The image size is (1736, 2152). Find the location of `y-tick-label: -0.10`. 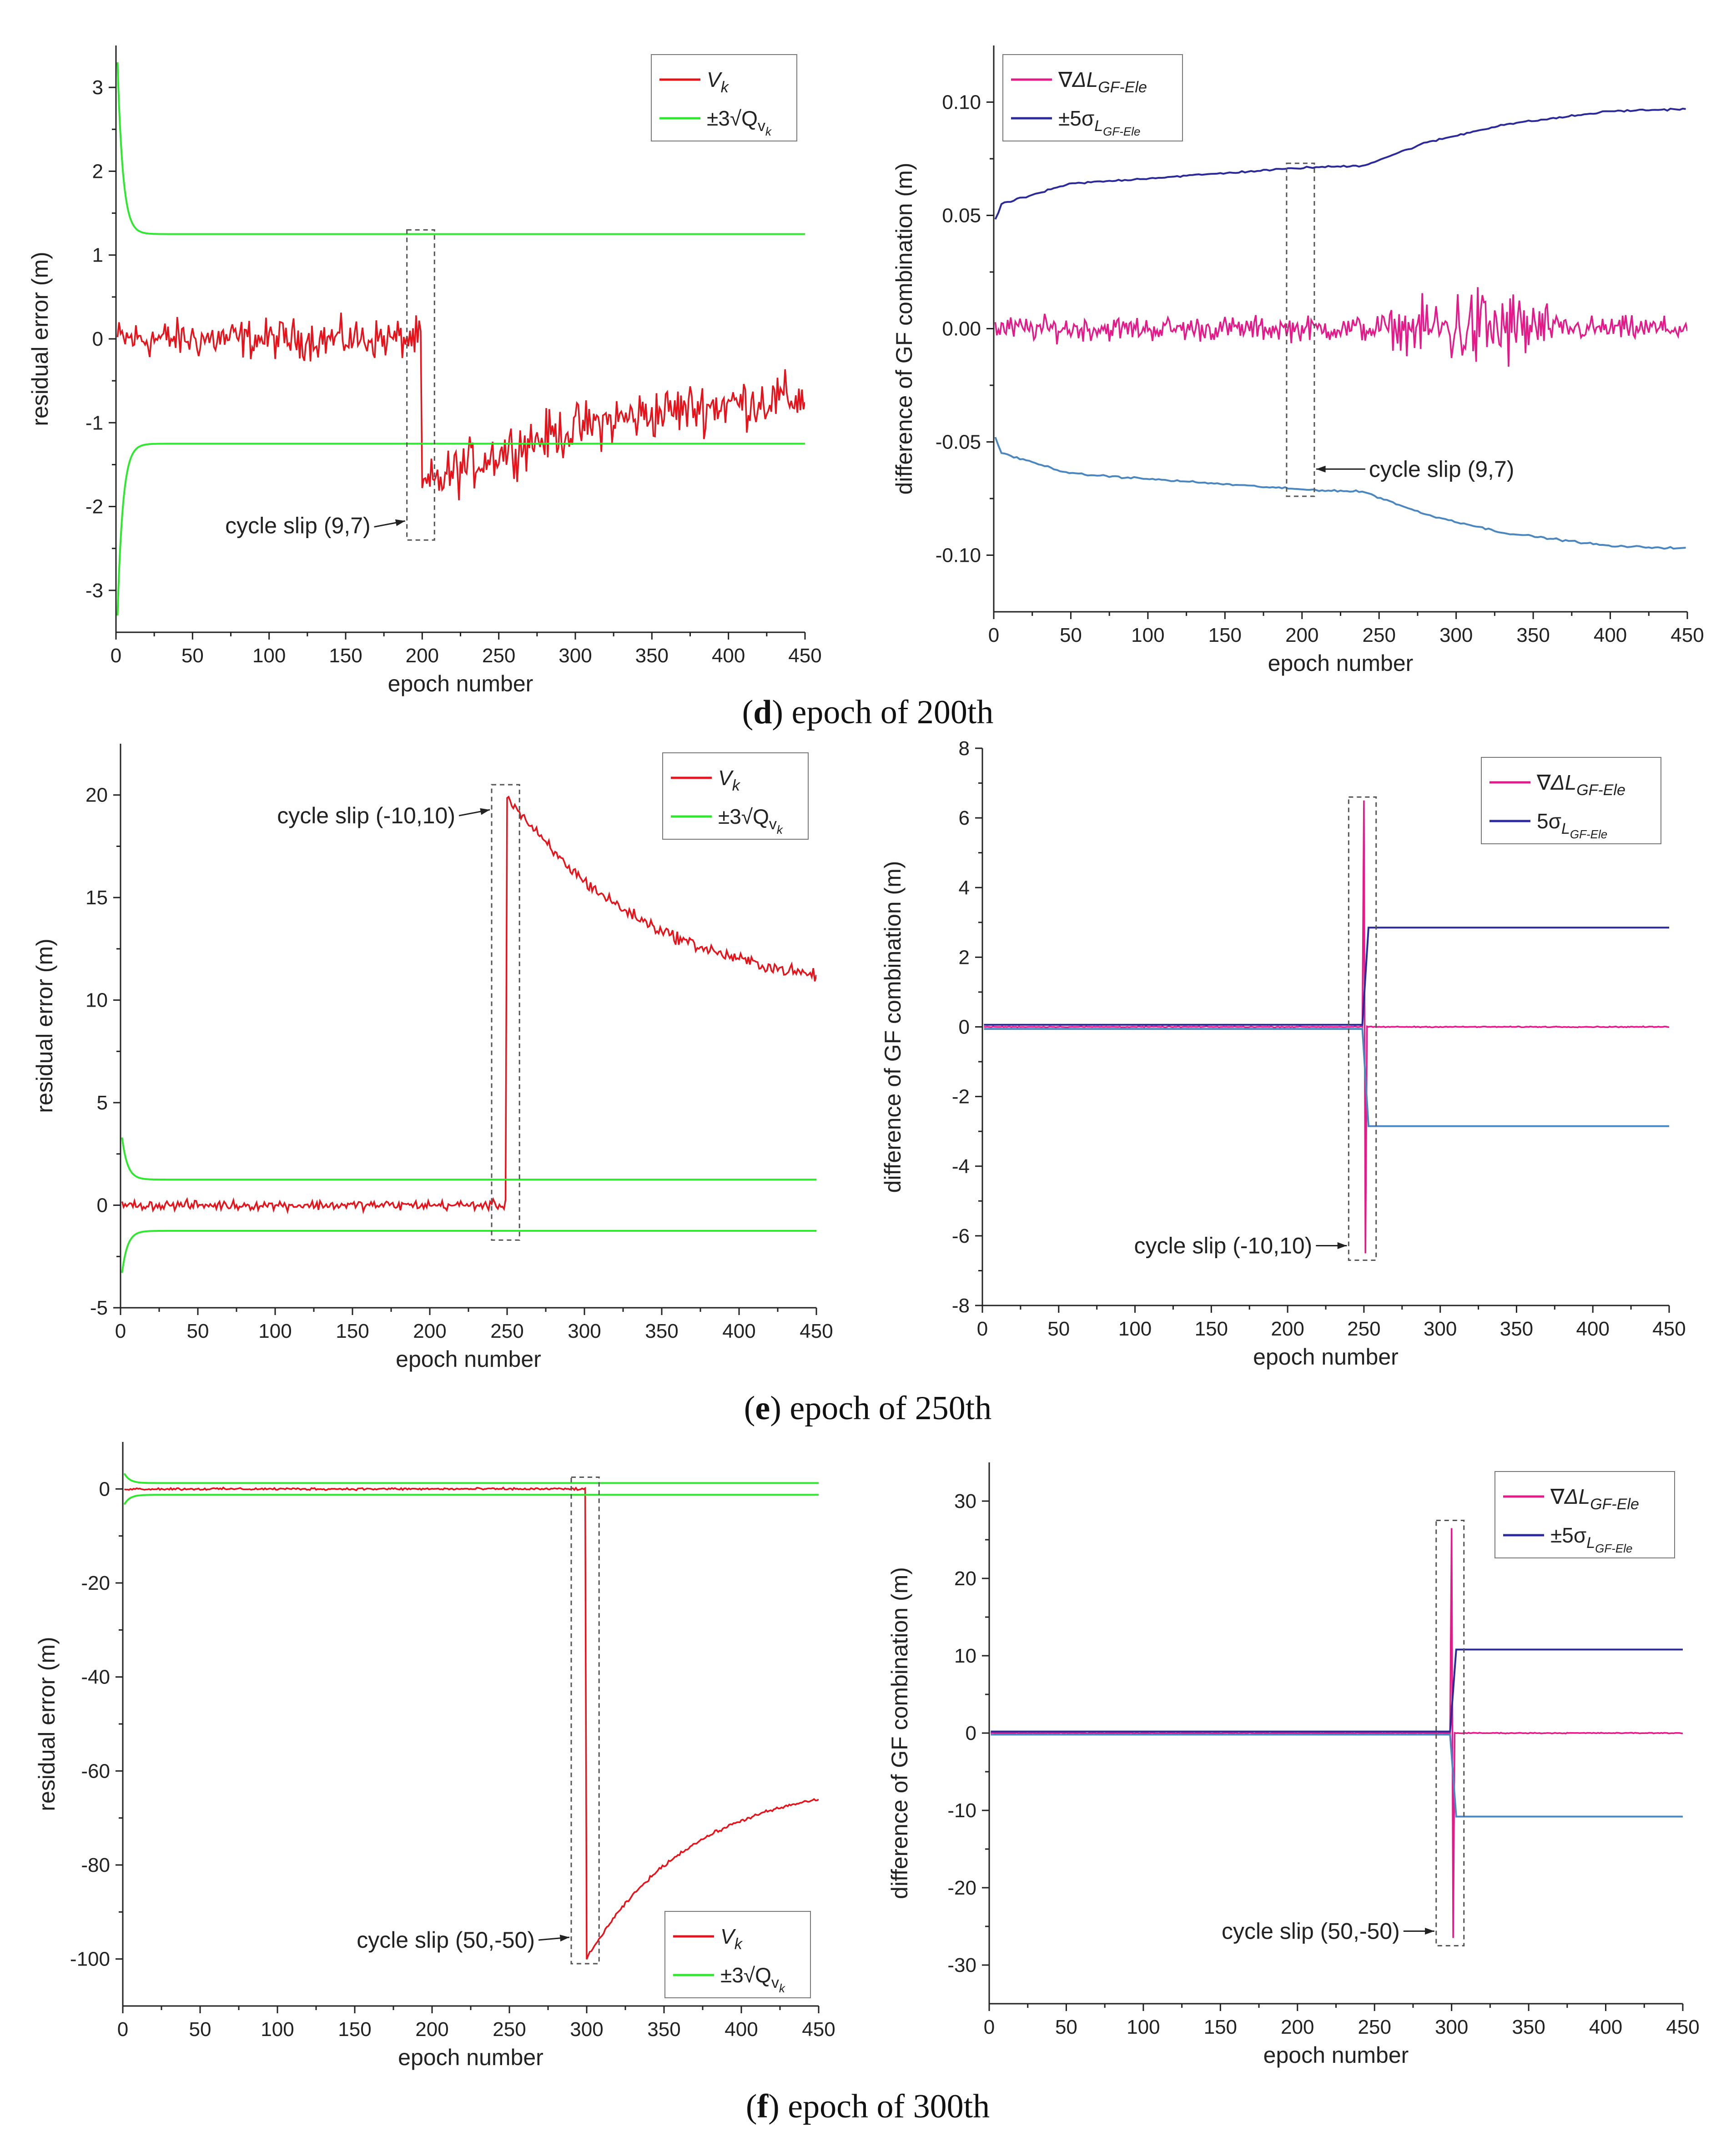

y-tick-label: -0.10 is located at coordinates (959, 555).